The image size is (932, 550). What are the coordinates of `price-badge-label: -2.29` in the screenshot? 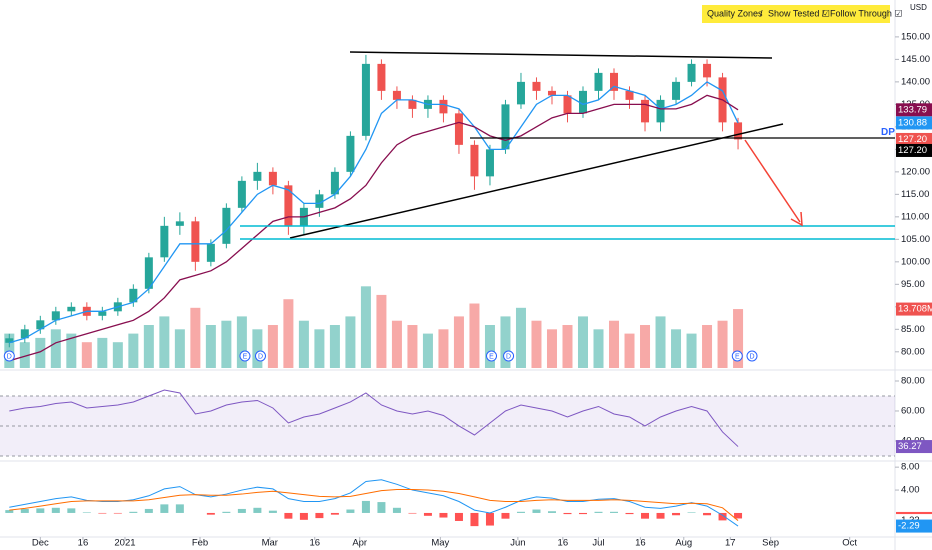 It's located at (909, 526).